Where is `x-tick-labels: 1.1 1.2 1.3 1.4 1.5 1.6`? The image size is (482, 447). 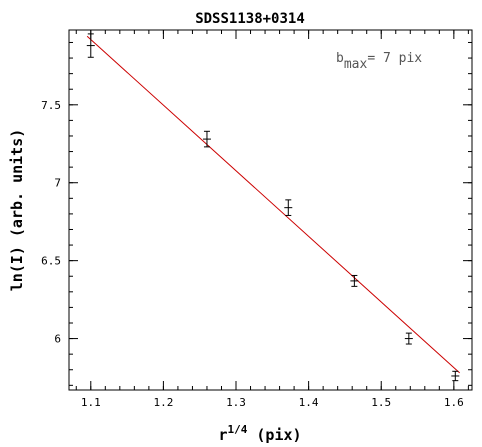 x-tick-labels: 1.1 1.2 1.3 1.4 1.5 1.6 is located at coordinates (272, 402).